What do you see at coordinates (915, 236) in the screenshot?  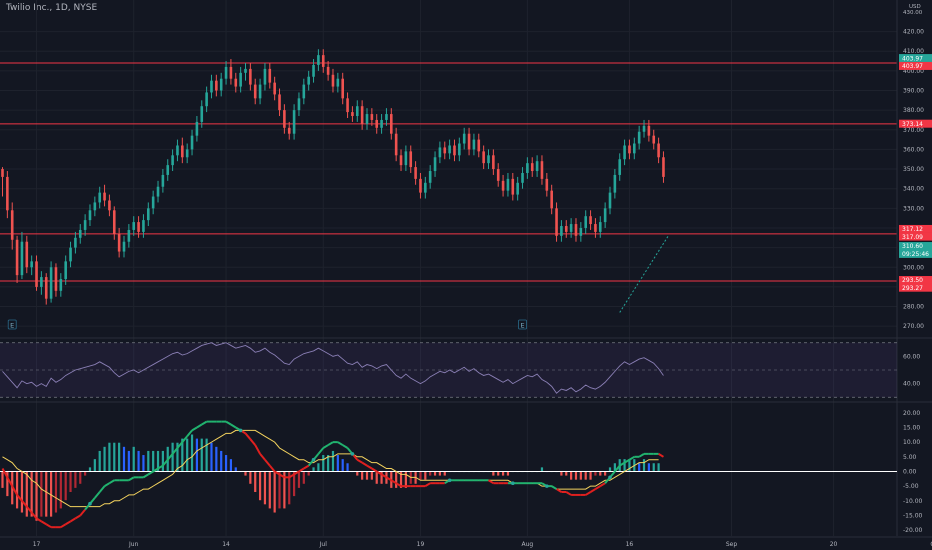 I see `price-tag: 317.09` at bounding box center [915, 236].